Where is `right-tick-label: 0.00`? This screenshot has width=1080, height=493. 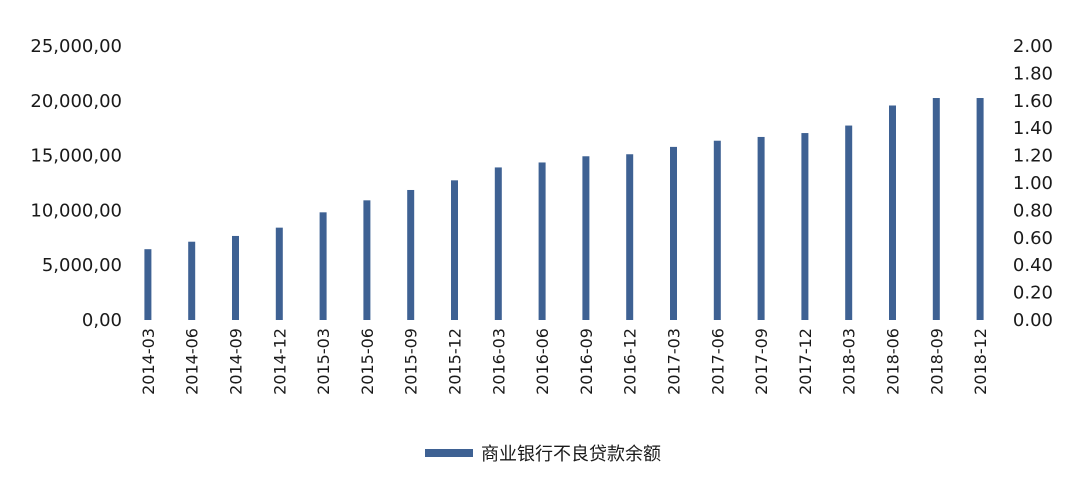 right-tick-label: 0.00 is located at coordinates (1033, 320).